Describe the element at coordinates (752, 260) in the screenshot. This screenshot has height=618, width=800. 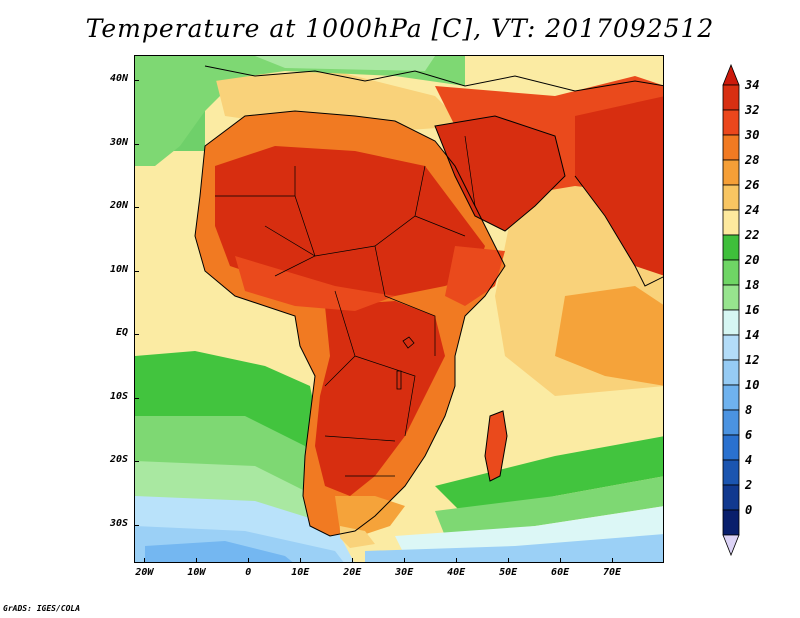
I see `colorbar-label: 20` at that location.